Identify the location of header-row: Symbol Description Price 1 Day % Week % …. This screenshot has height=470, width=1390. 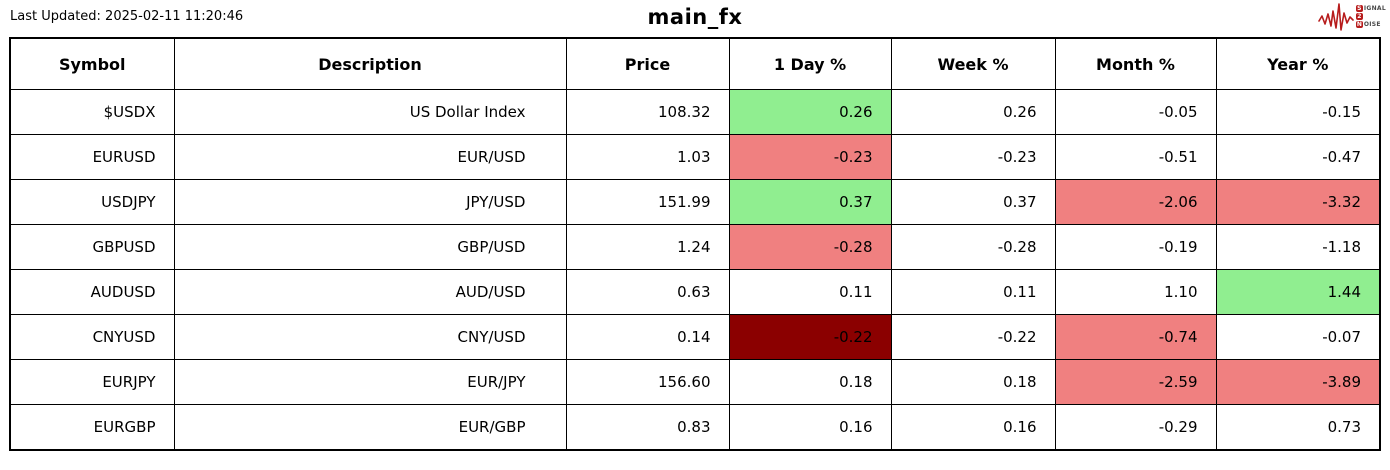
(695, 63).